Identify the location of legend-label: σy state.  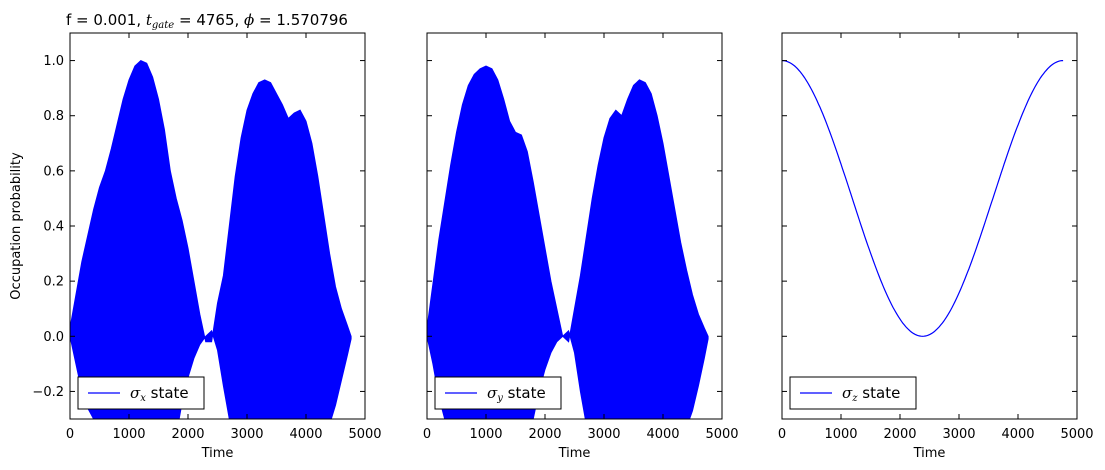
(516, 394).